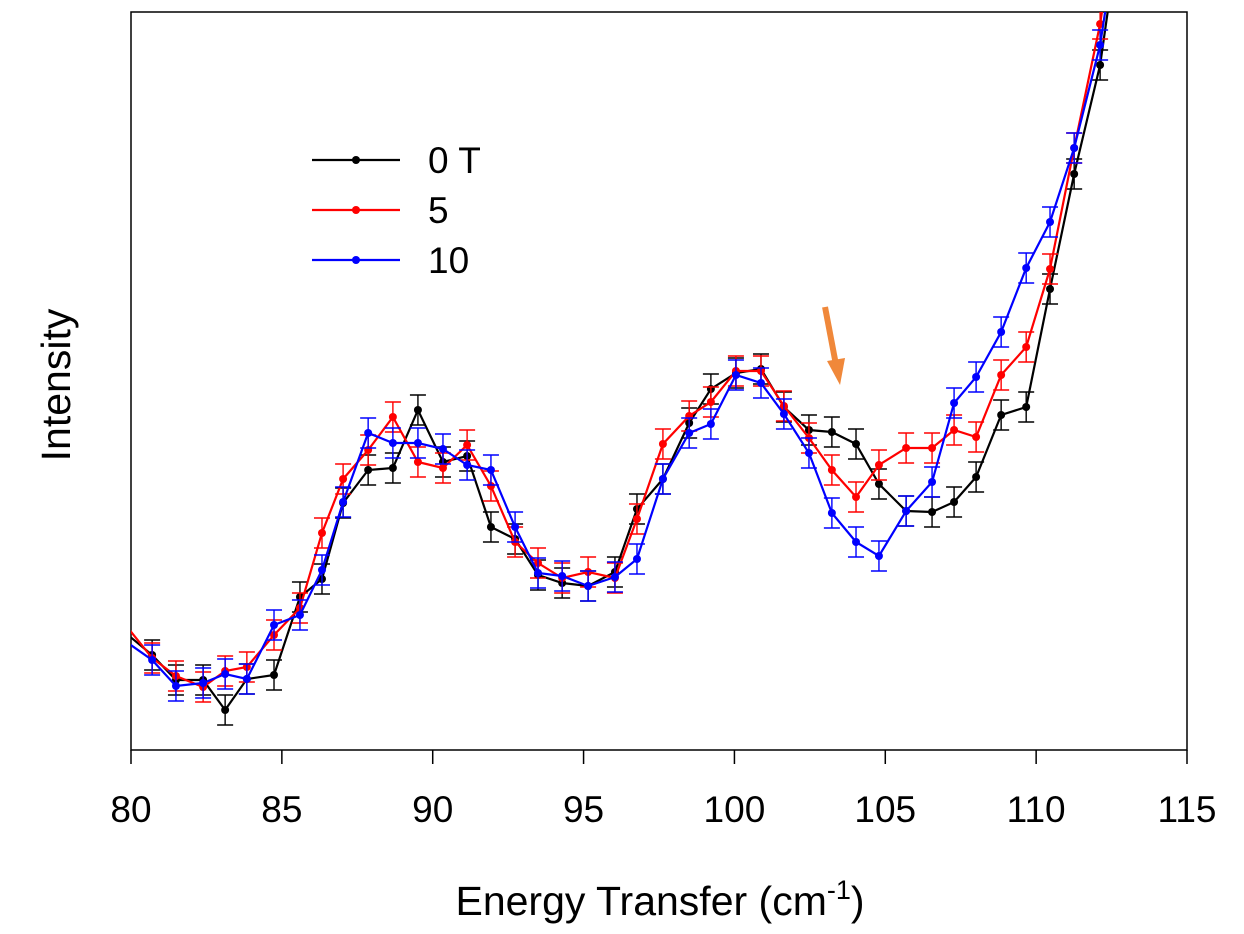 Image resolution: width=1244 pixels, height=934 pixels. What do you see at coordinates (1036, 809) in the screenshot?
I see `x-tick-label: 110` at bounding box center [1036, 809].